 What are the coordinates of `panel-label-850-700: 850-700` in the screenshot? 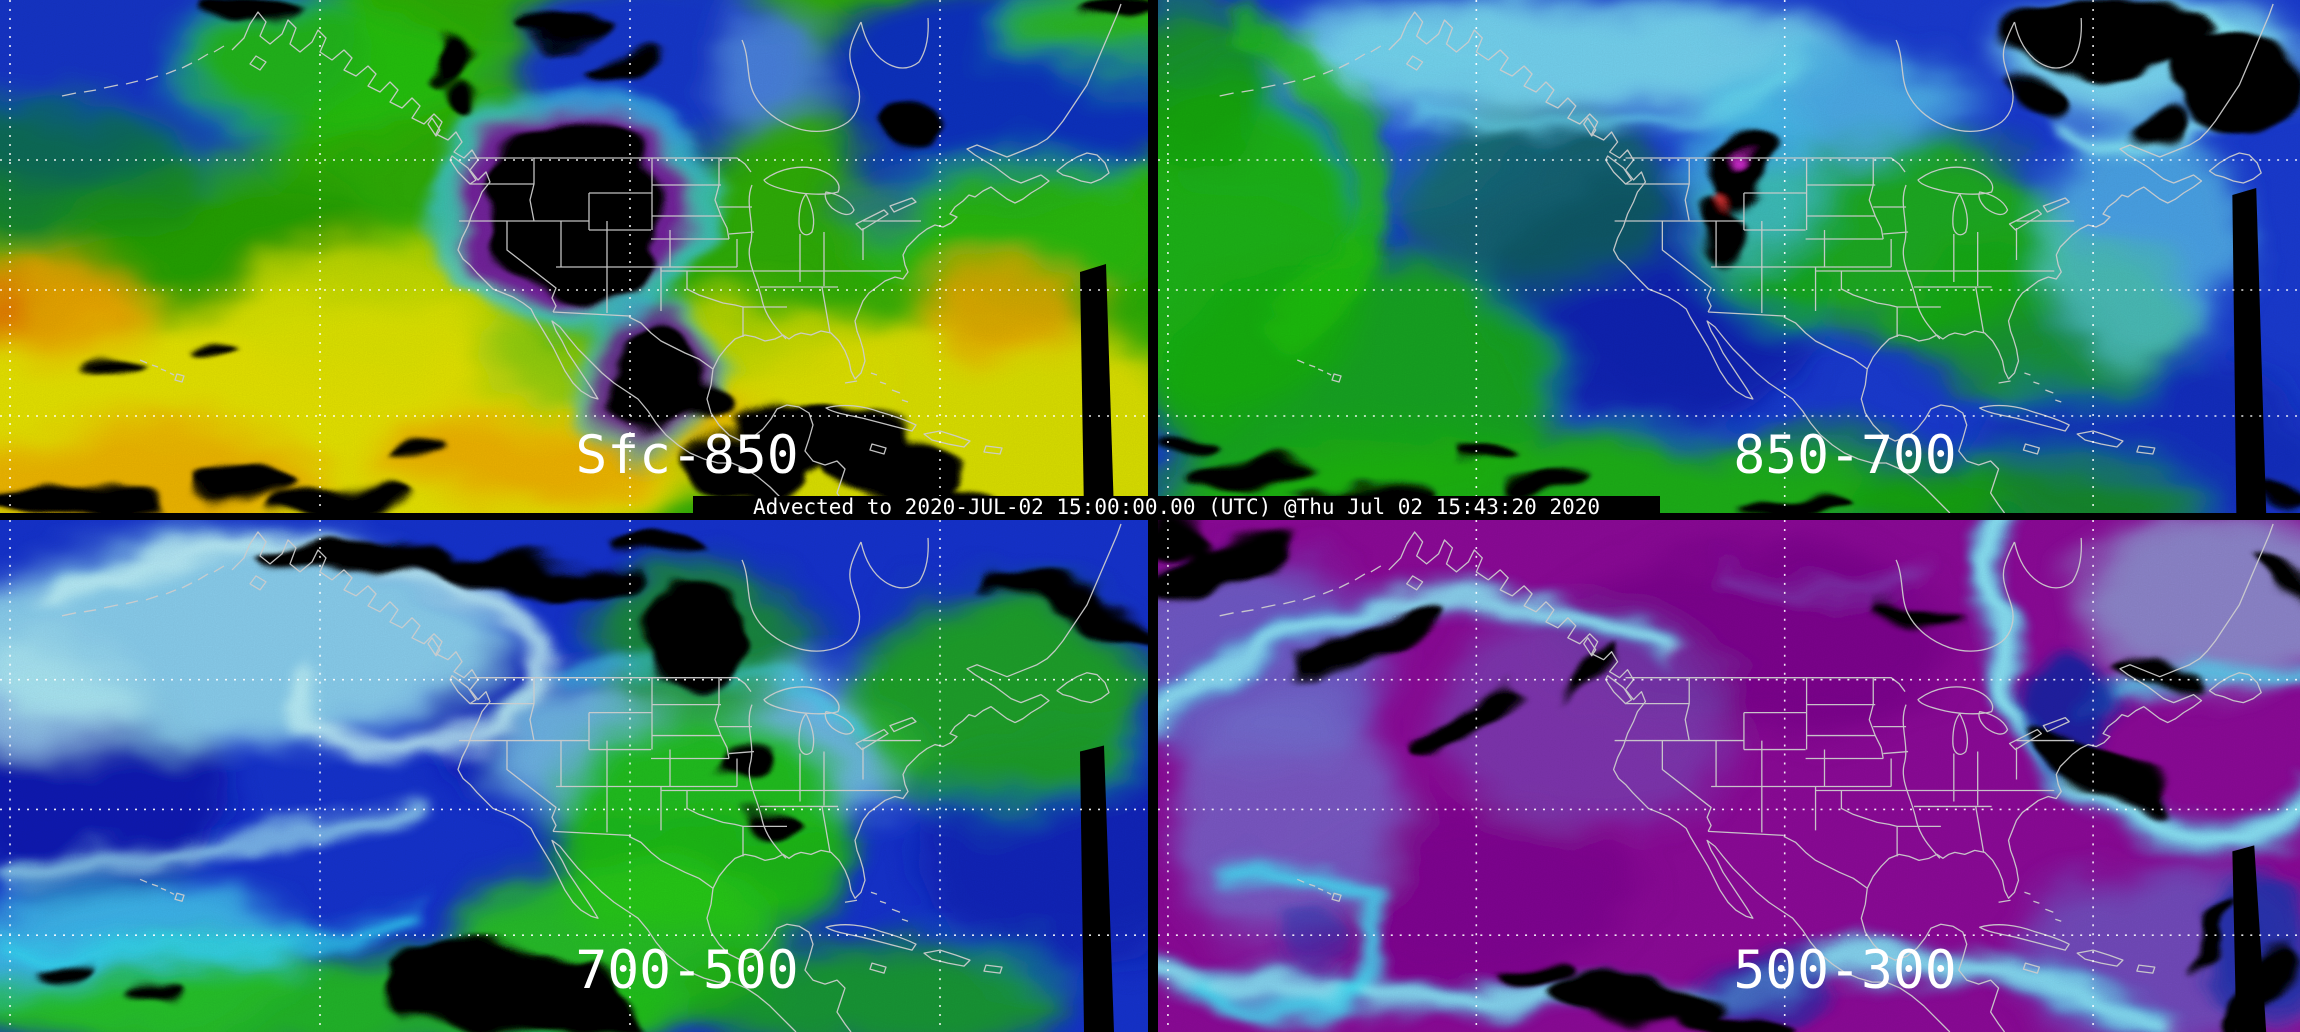 It's located at (1845, 455).